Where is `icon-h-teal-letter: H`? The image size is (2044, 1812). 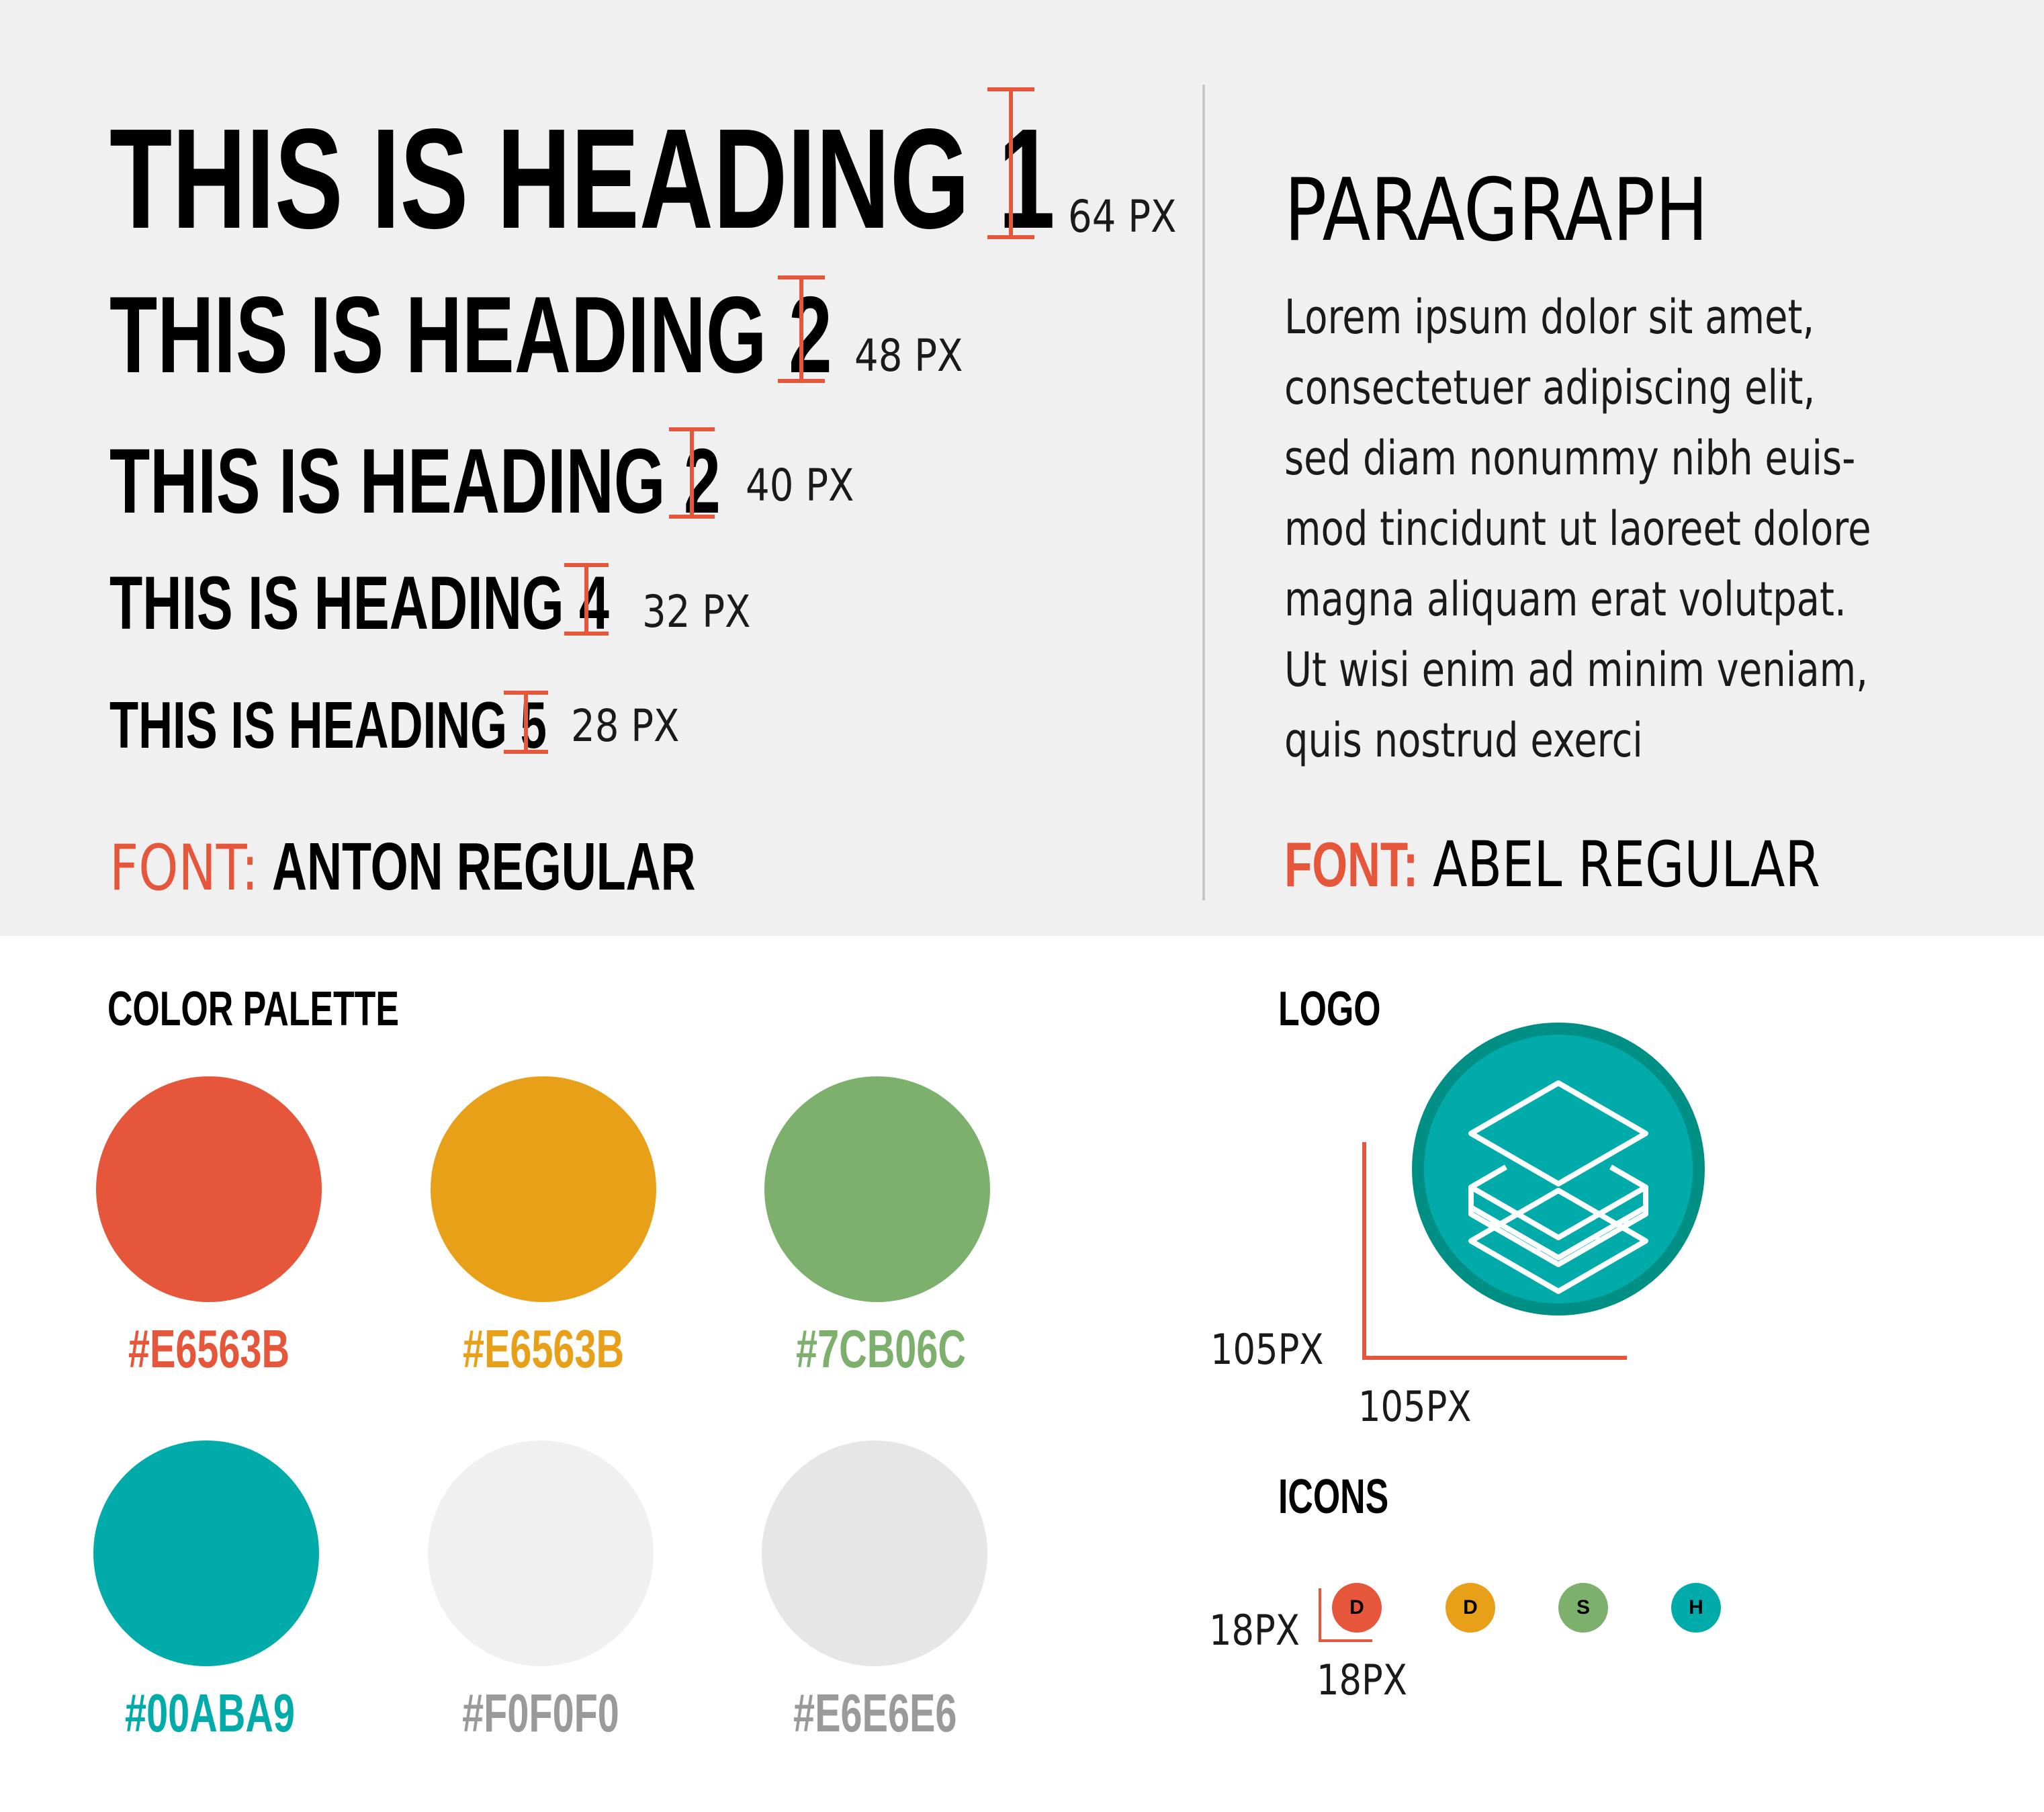
icon-h-teal-letter: H is located at coordinates (1696, 1608).